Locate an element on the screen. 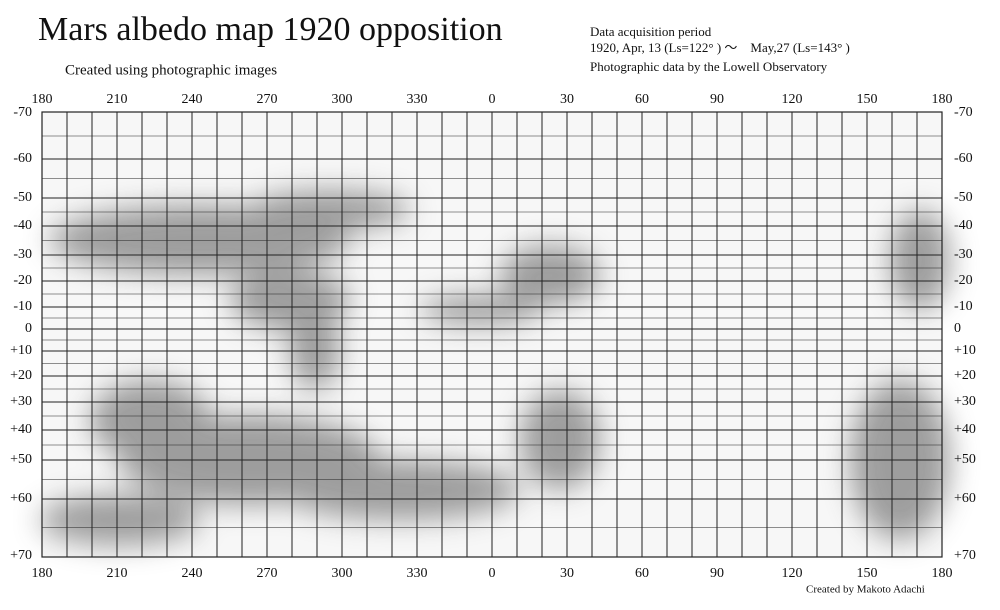 This screenshot has width=1000, height=610. title: Mars albedo map 1920 opposition is located at coordinates (270, 29).